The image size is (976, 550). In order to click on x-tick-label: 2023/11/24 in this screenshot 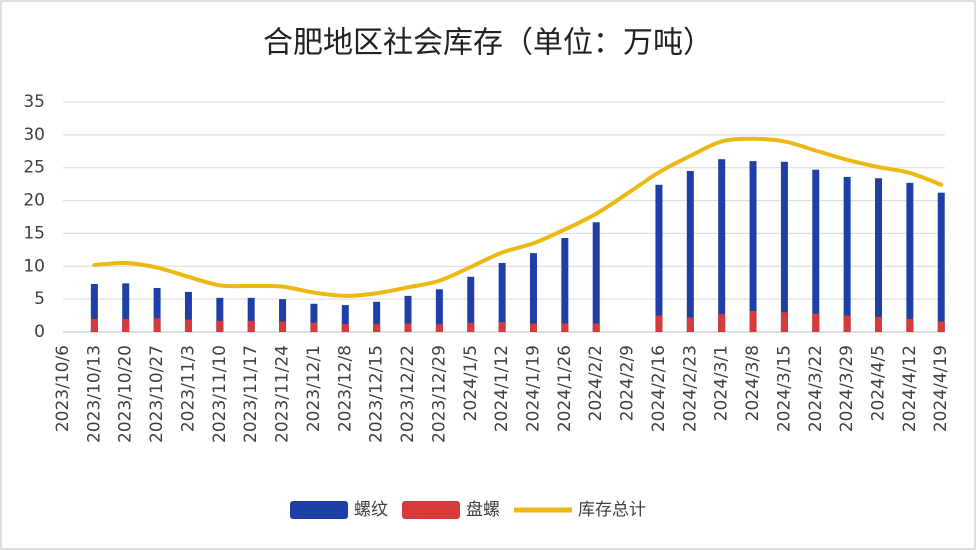, I will do `click(283, 394)`.